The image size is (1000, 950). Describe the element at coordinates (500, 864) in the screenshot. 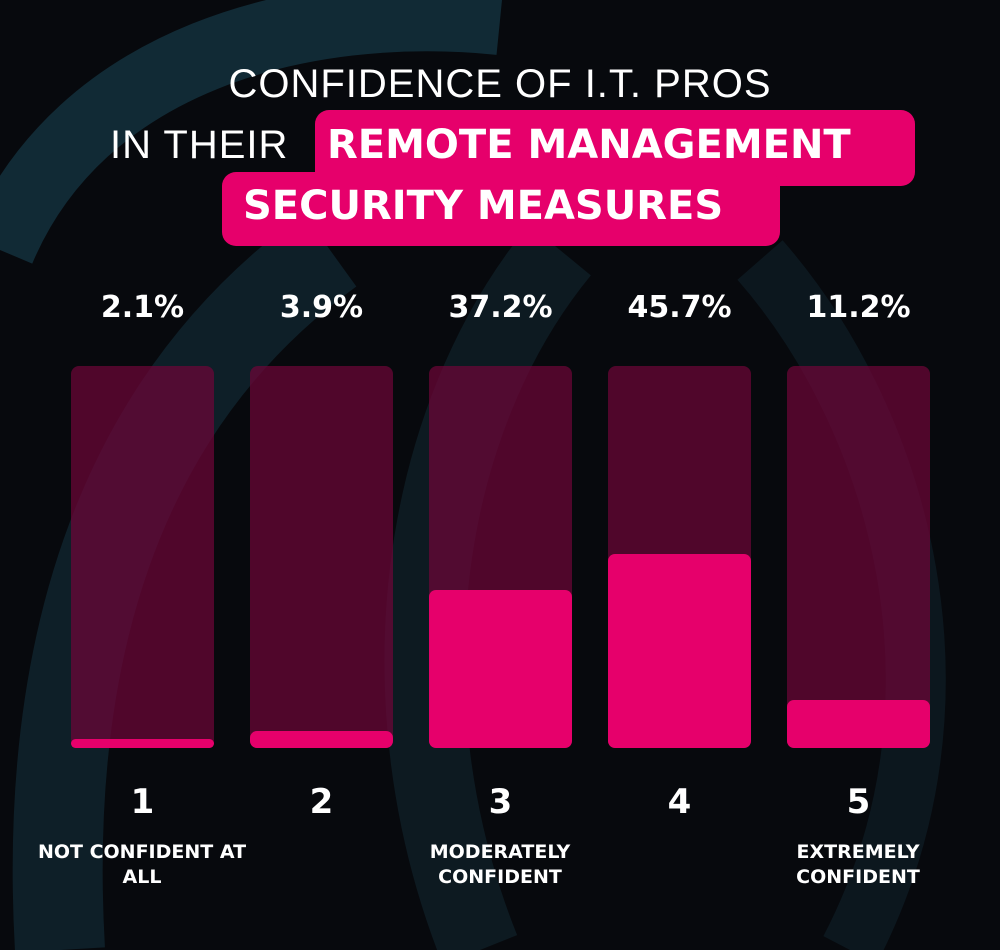

I see `category-description: MODERATELY CONFIDENT` at that location.